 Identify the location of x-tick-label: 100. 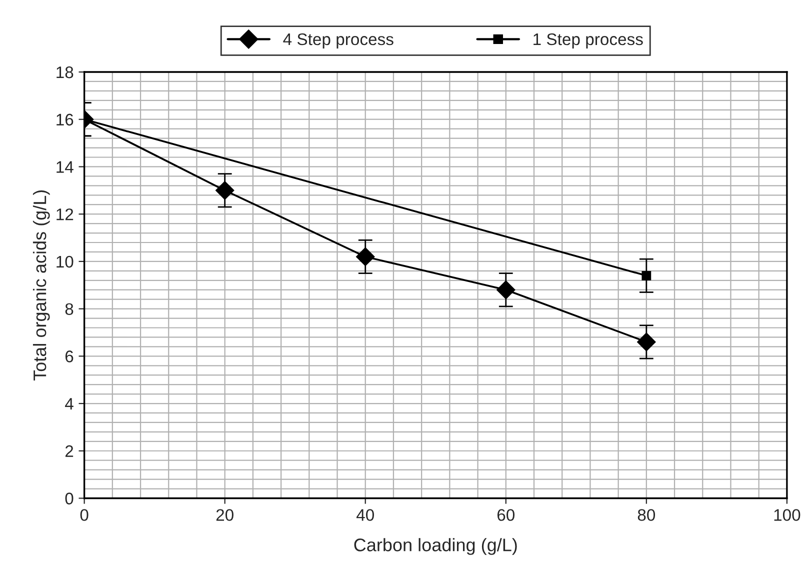
(787, 515).